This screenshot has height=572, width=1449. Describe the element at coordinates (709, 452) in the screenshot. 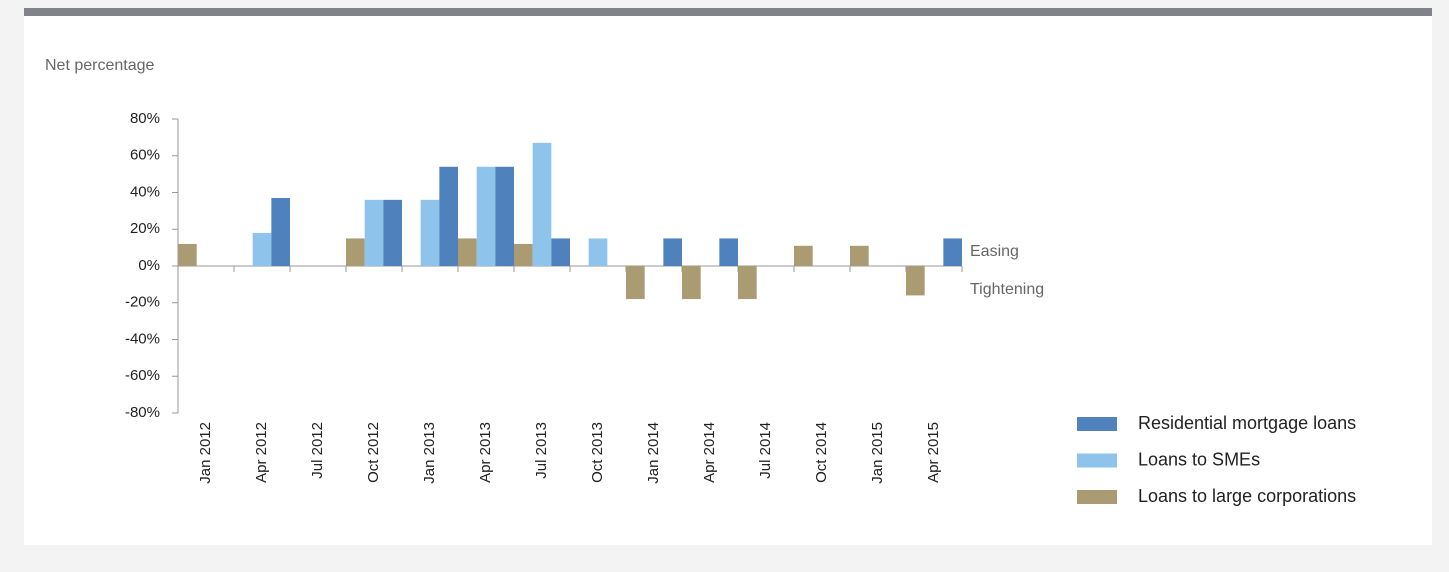

I see `x-tick-label: Apr 2014` at that location.